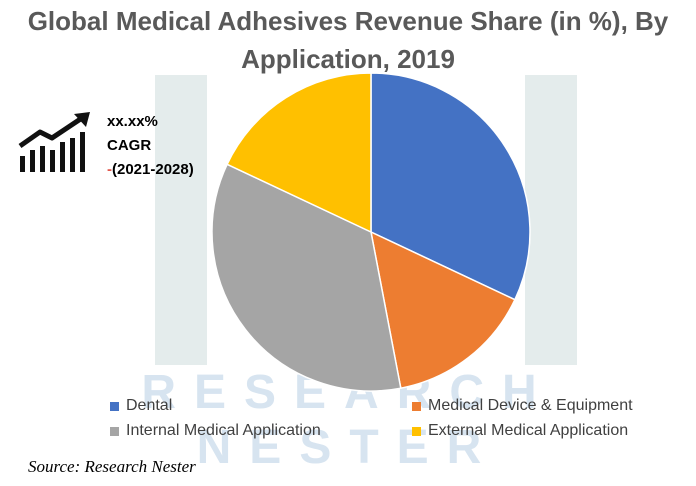  I want to click on legend-swatch-internal-medical, so click(114, 431).